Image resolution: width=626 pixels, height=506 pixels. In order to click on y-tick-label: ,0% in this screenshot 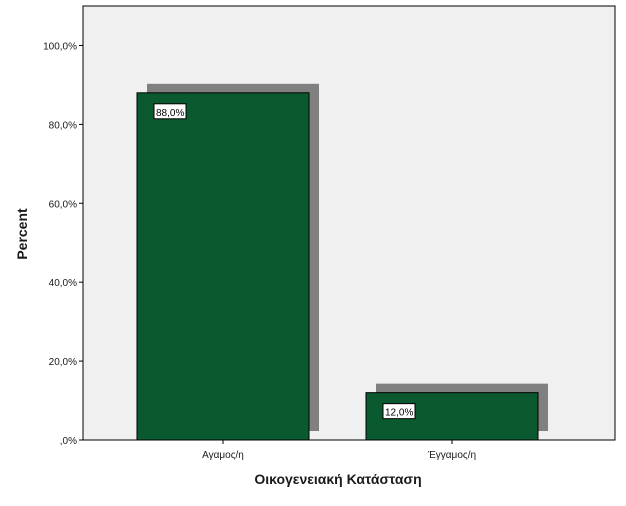, I will do `click(68, 441)`.